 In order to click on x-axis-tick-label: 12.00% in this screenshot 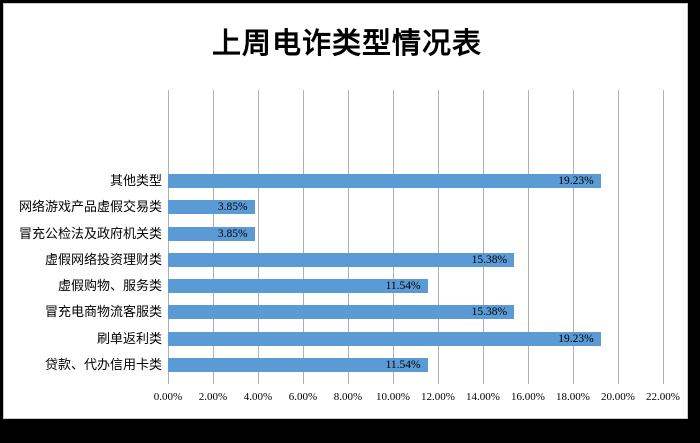, I will do `click(438, 397)`.